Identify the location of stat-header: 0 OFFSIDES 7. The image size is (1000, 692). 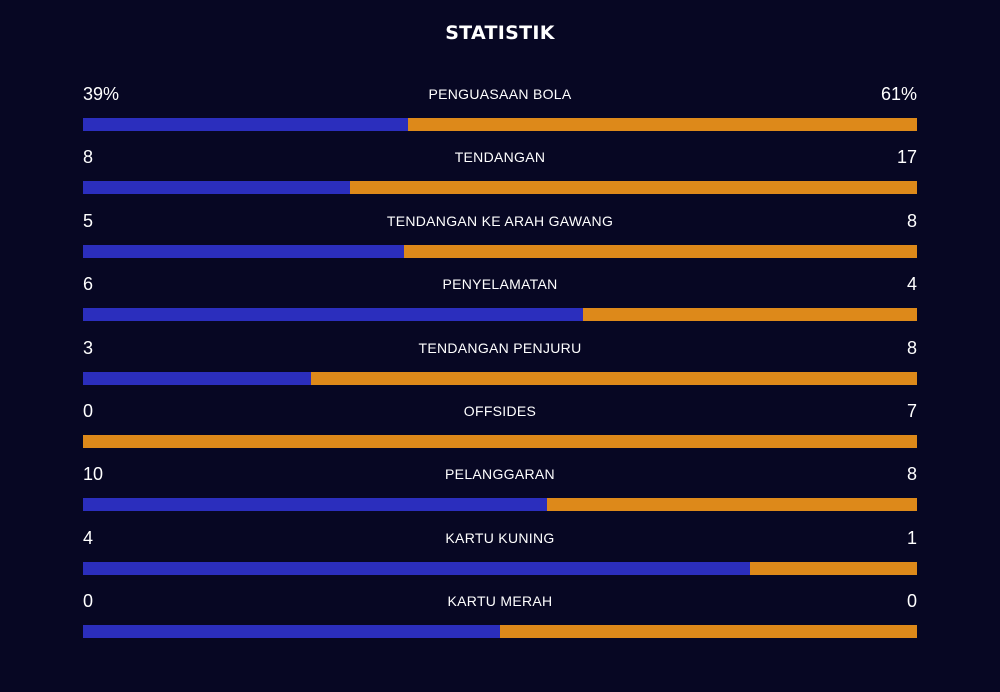
(500, 416).